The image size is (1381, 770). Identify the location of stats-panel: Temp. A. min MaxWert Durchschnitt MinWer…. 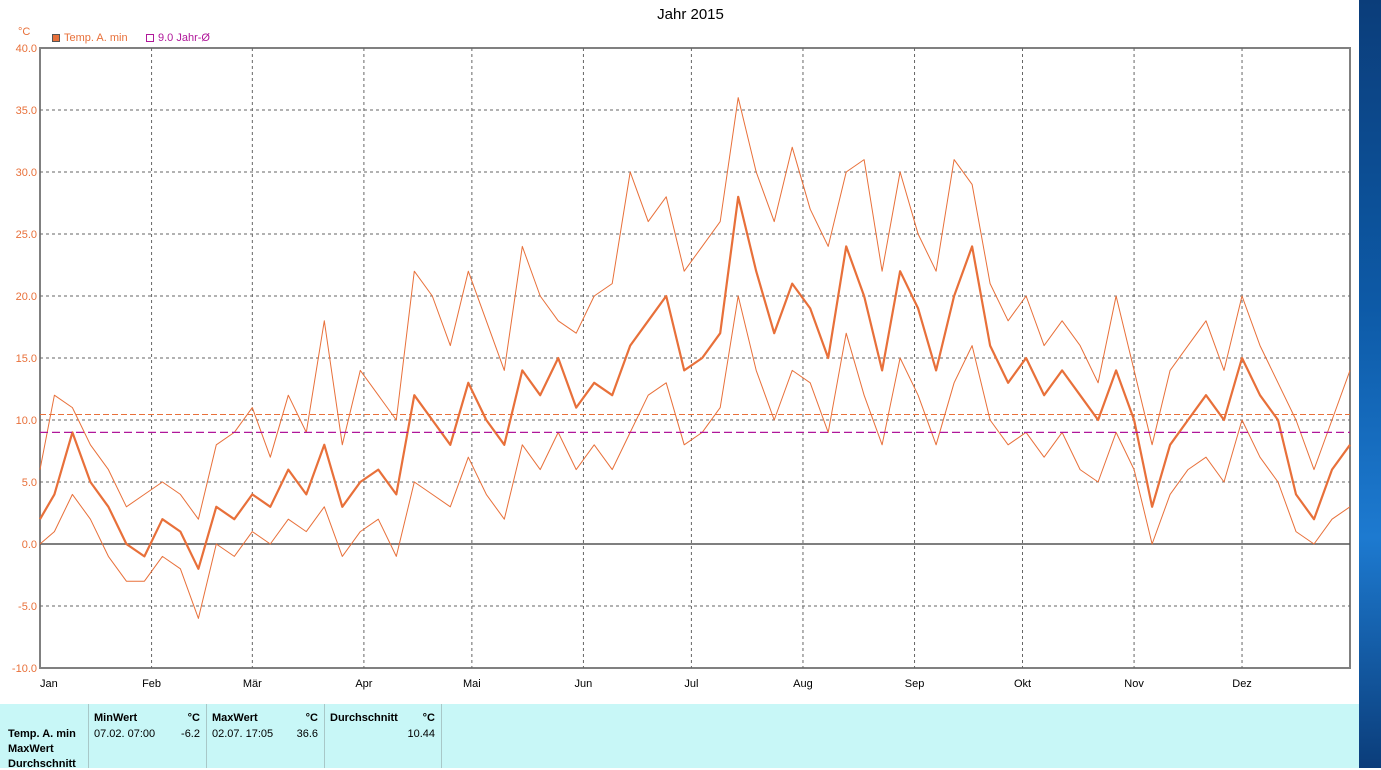
(679, 737).